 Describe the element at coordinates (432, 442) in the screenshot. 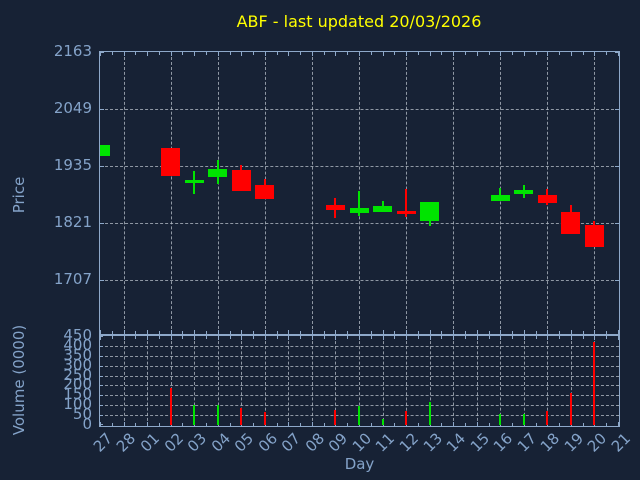

I see `day-tick-label: 13` at that location.